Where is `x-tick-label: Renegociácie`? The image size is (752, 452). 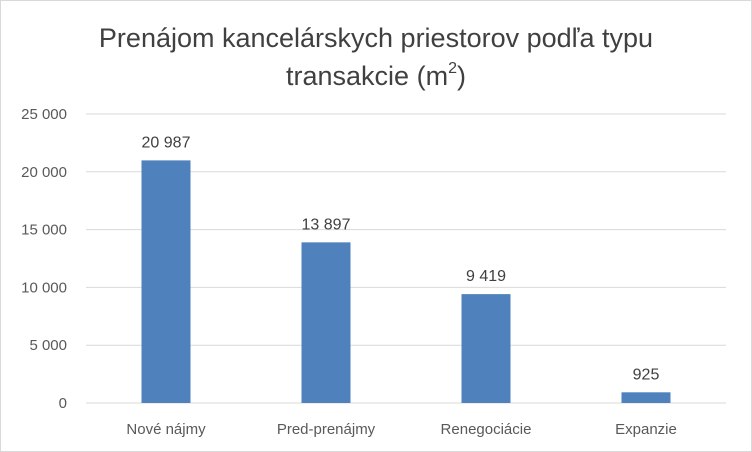 x-tick-label: Renegociácie is located at coordinates (486, 429).